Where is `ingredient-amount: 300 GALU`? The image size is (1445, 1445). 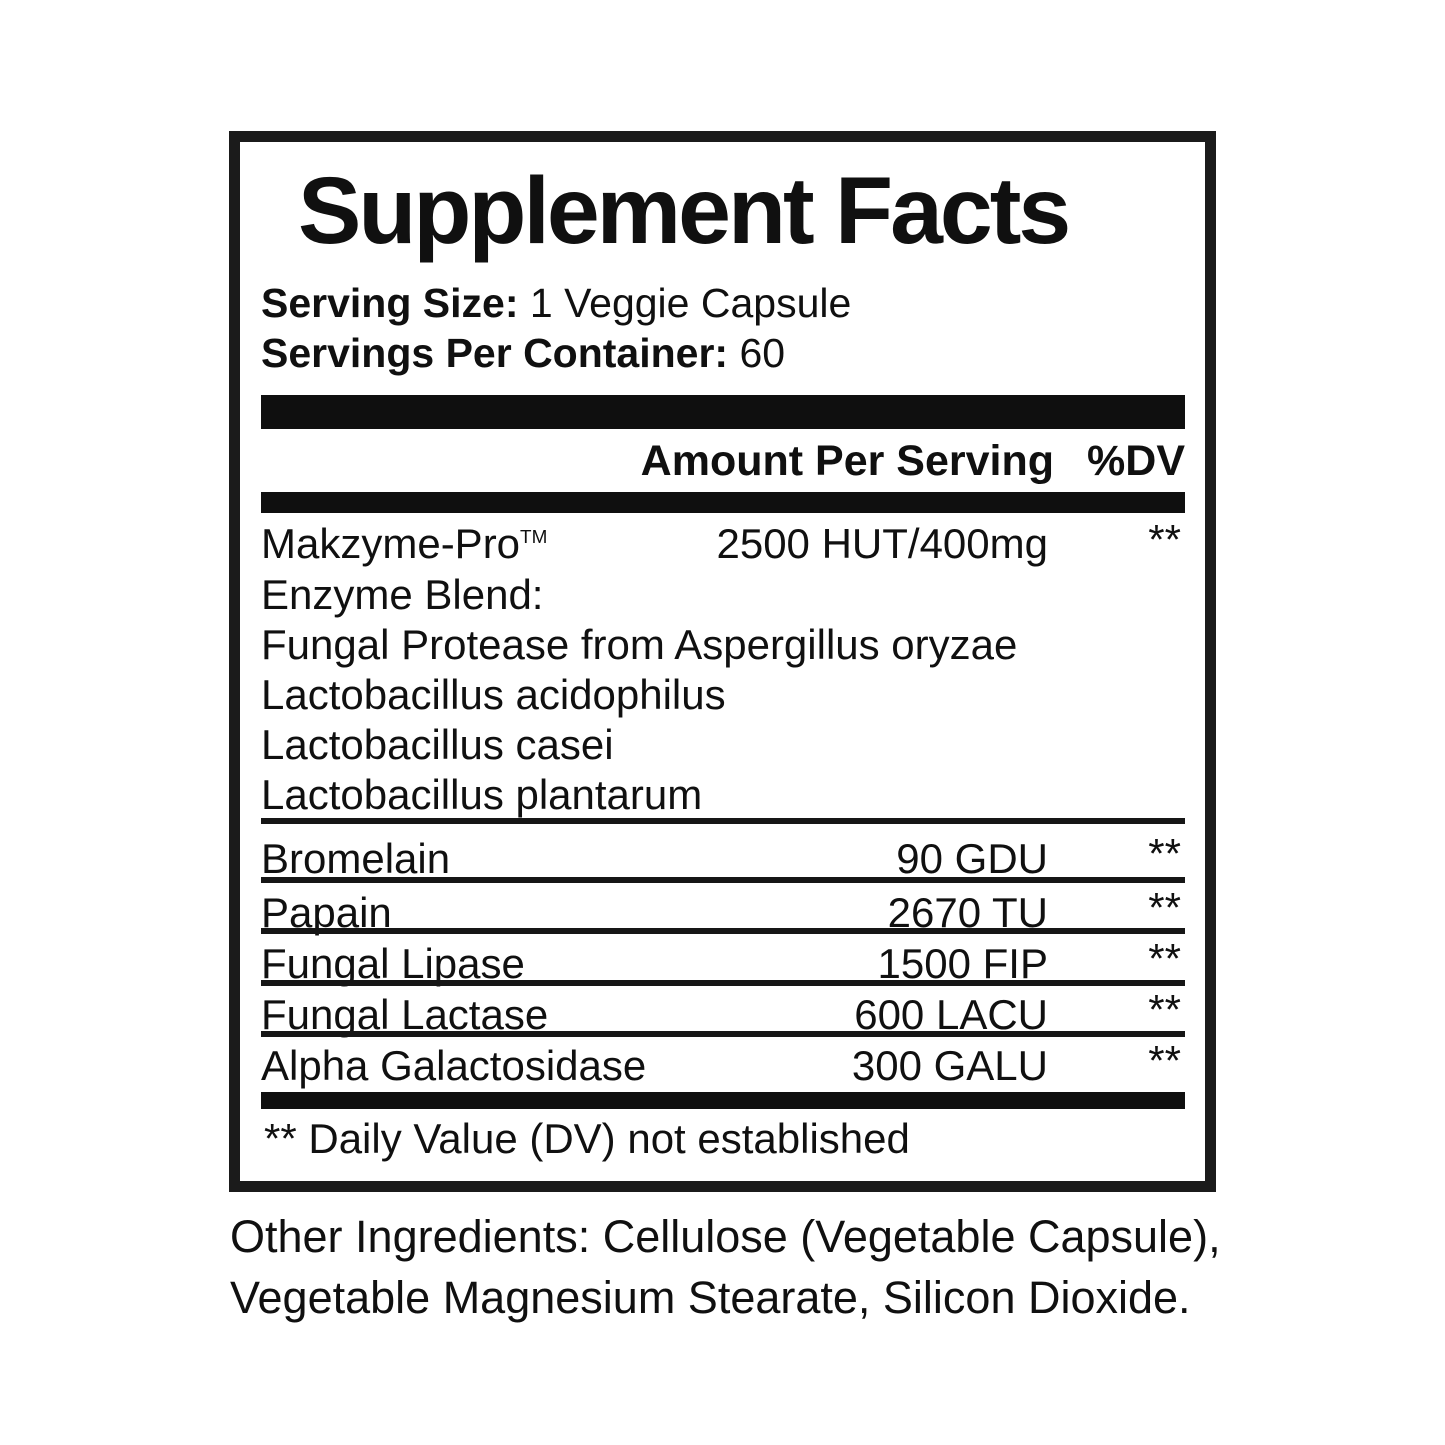
ingredient-amount: 300 GALU is located at coordinates (949, 1065).